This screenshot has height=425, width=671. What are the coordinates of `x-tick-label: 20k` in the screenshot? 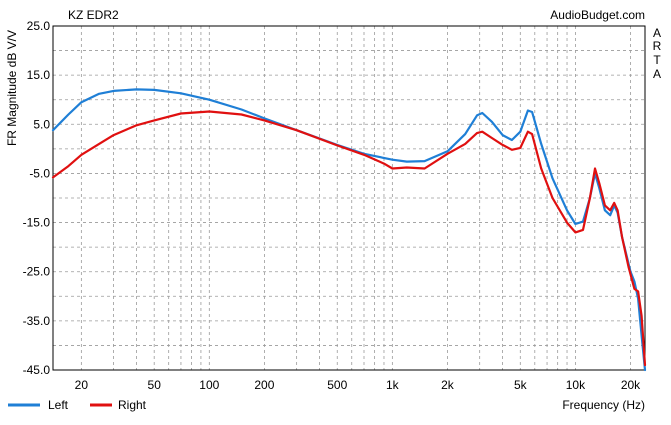 It's located at (631, 385).